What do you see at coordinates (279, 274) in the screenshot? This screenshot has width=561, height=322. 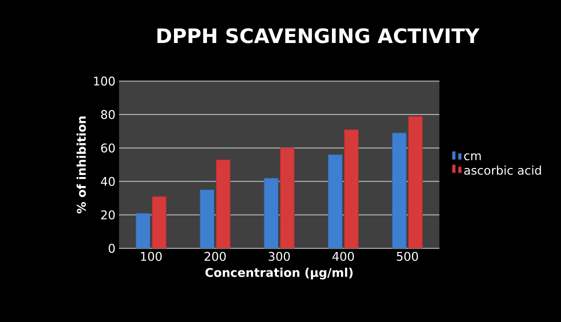 I see `x-axis-title: Concentration (µg/ml)` at bounding box center [279, 274].